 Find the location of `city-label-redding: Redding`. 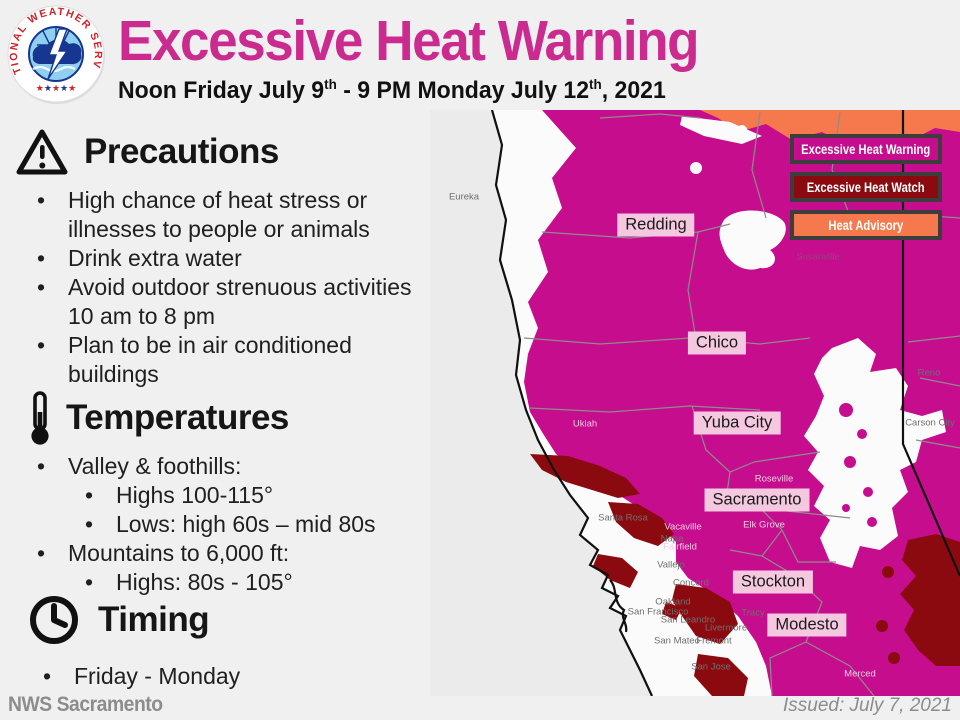

city-label-redding: Redding is located at coordinates (656, 225).